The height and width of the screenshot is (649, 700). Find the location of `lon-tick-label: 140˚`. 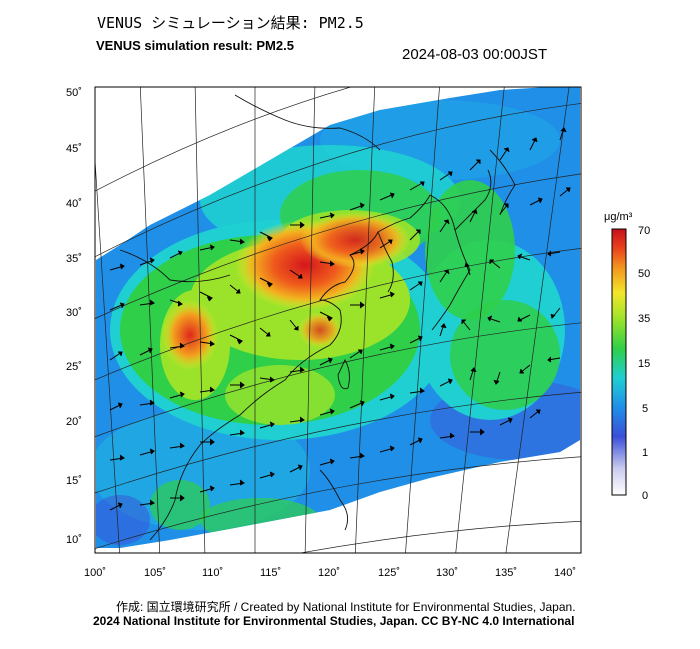

lon-tick-label: 140˚ is located at coordinates (565, 573).